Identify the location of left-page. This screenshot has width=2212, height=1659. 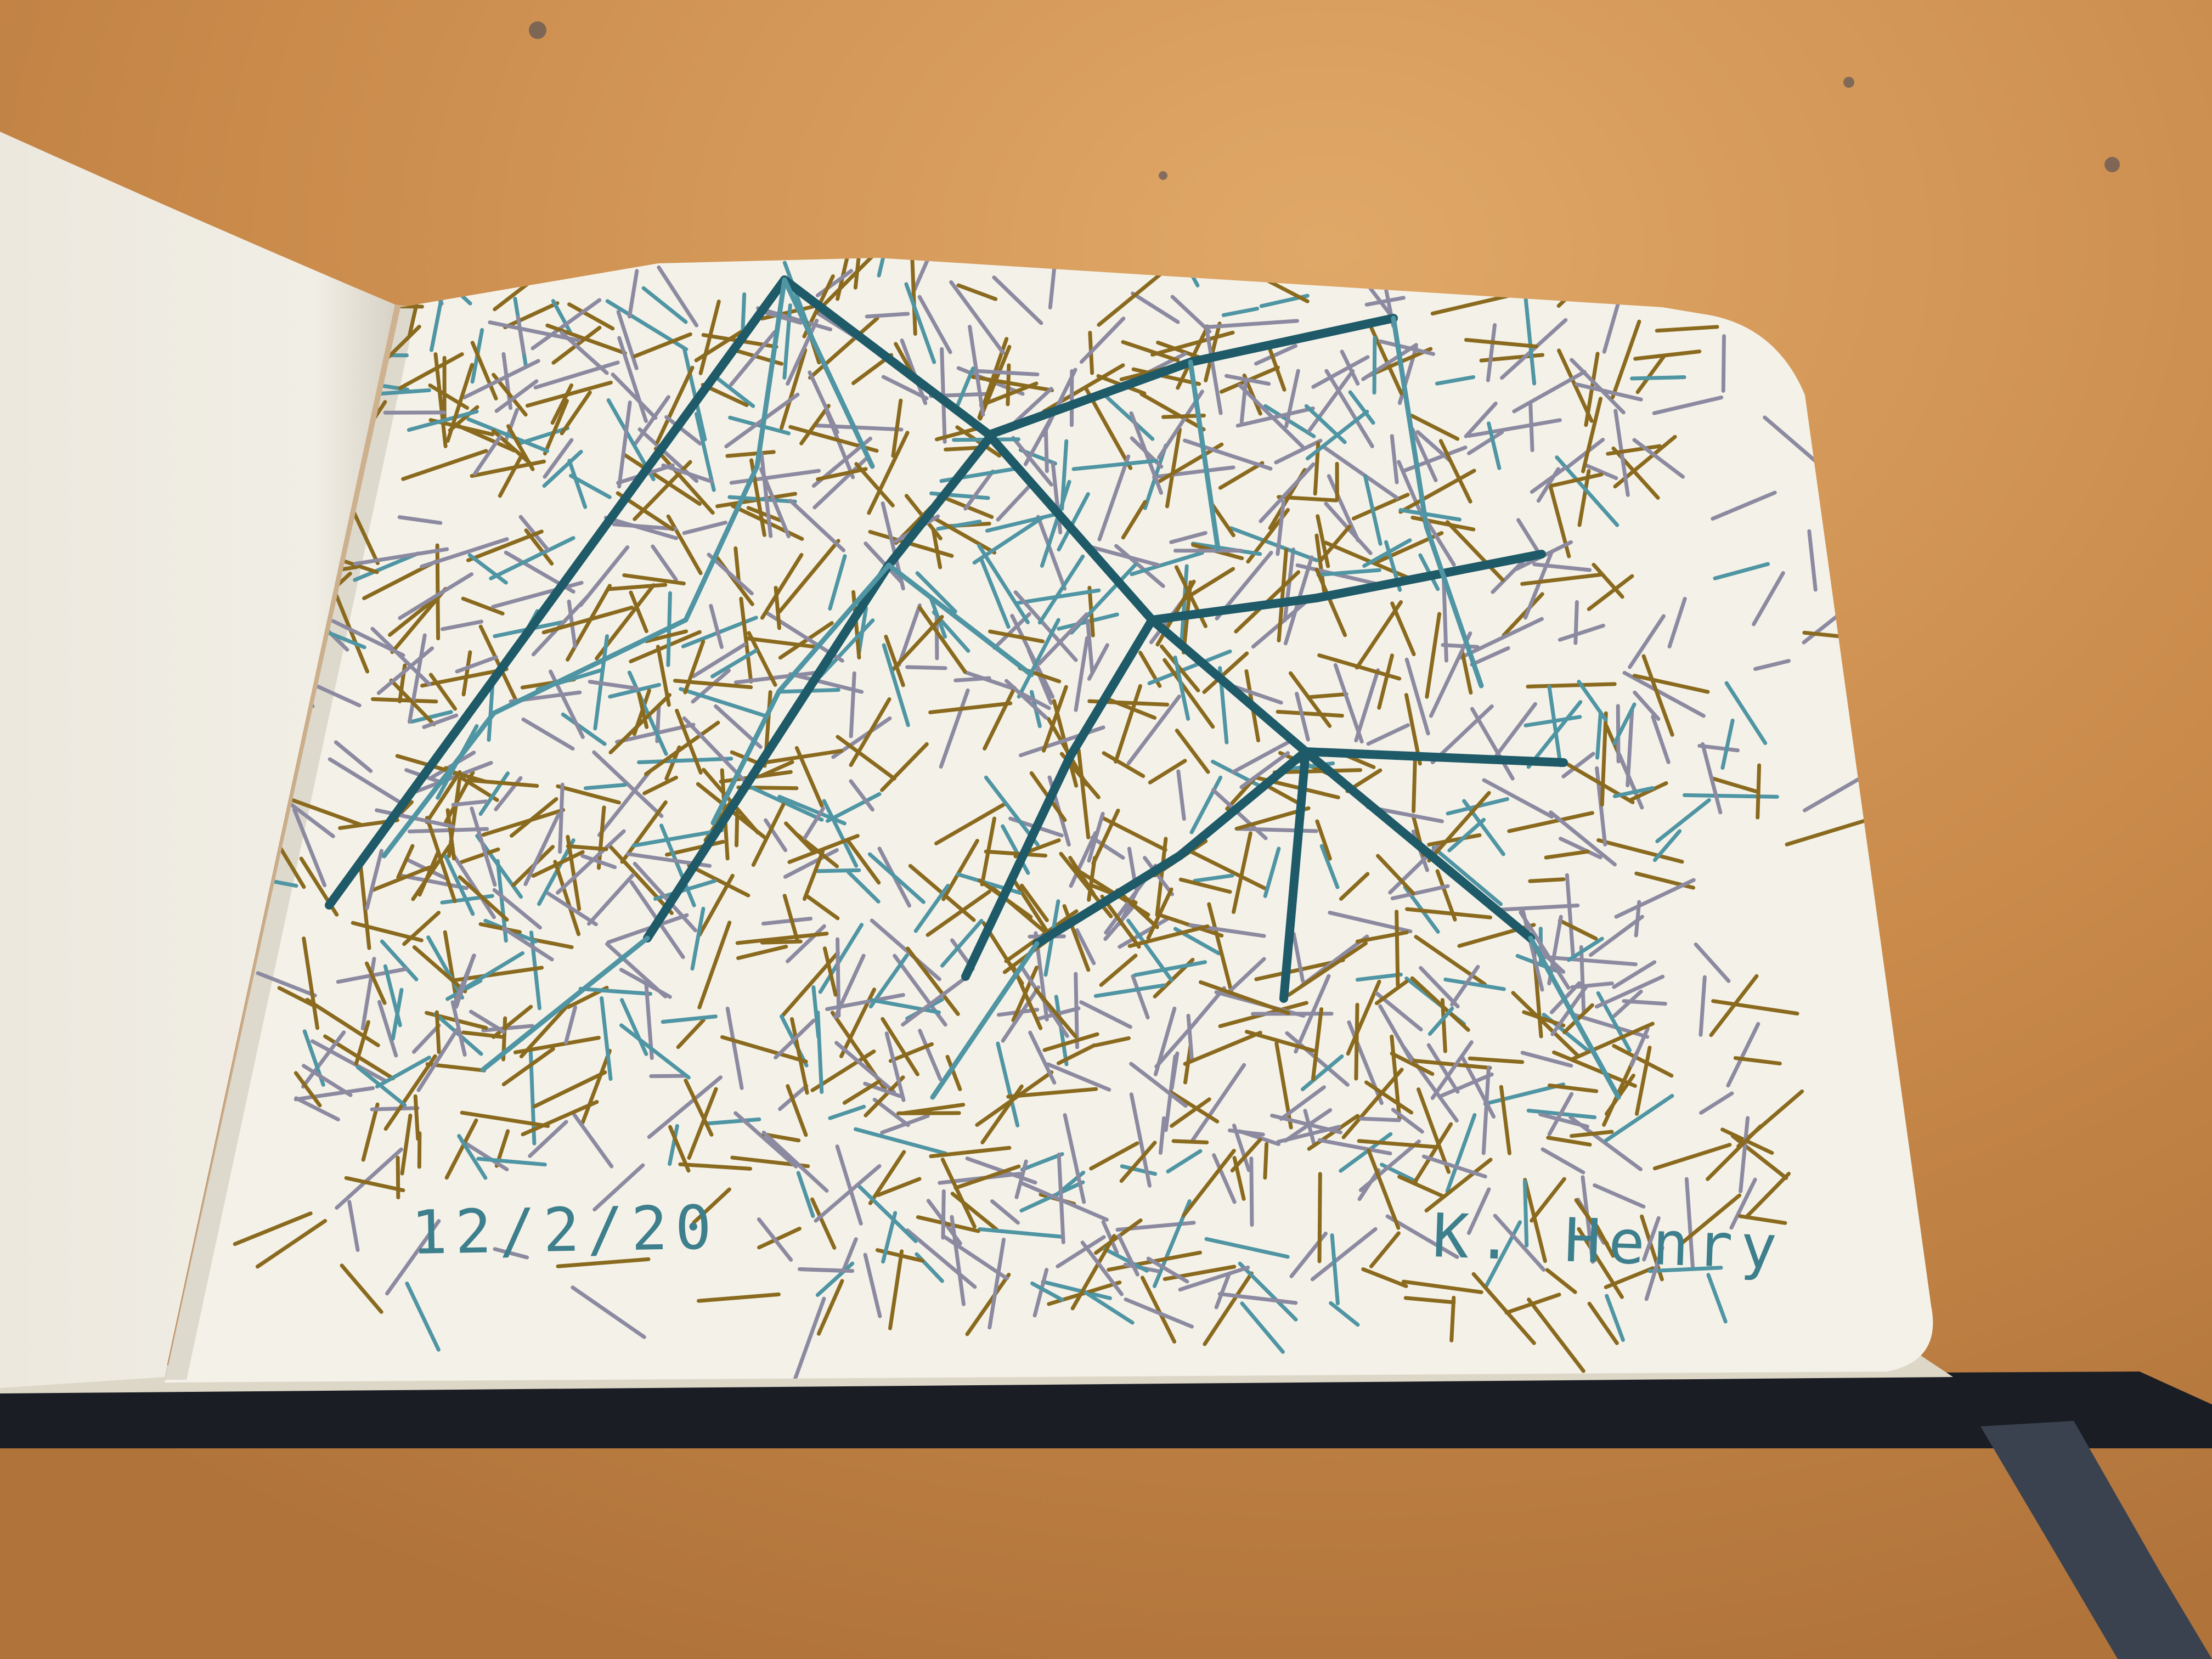
(198, 760).